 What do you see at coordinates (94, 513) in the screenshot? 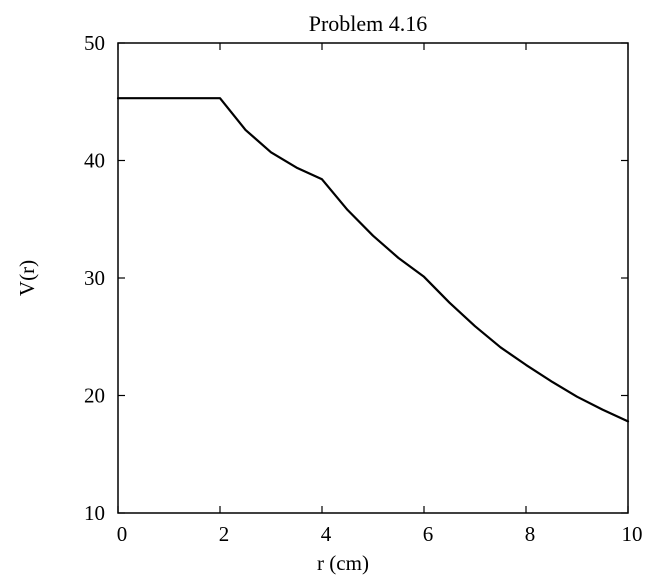
I see `y-tick-label: 10` at bounding box center [94, 513].